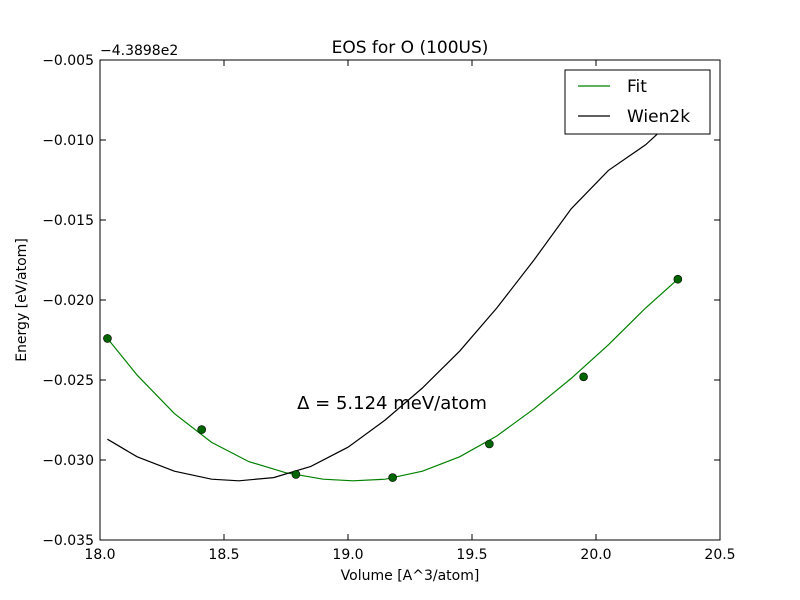  Describe the element at coordinates (68, 301) in the screenshot. I see `y-tick-label: −0.020` at that location.